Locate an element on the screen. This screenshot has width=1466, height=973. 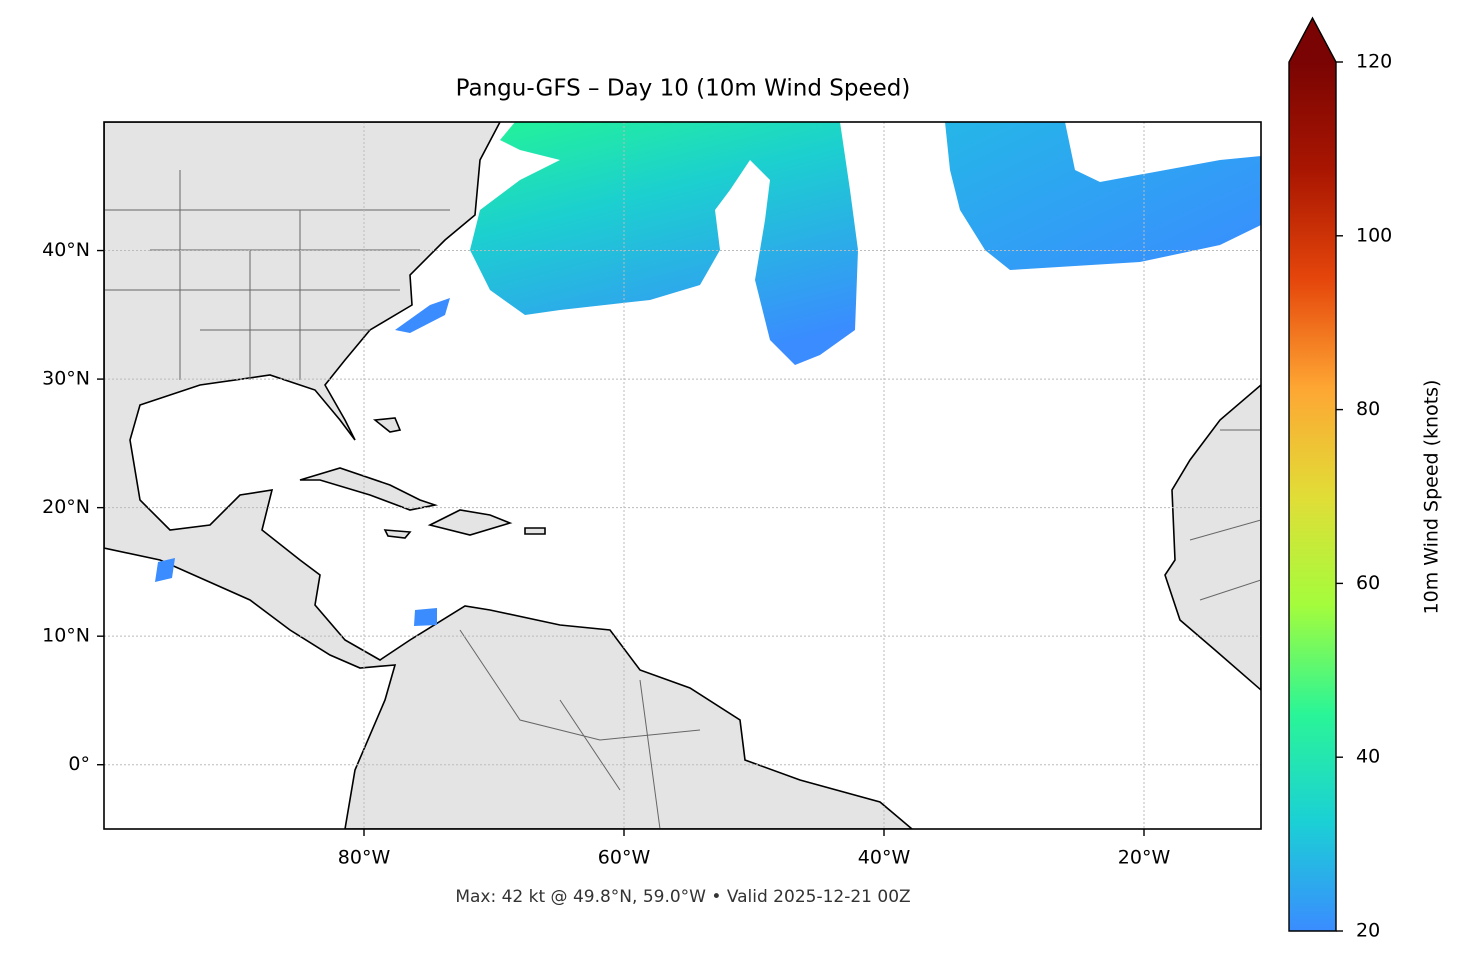
colorbar-tick-label: 40 is located at coordinates (1368, 757).